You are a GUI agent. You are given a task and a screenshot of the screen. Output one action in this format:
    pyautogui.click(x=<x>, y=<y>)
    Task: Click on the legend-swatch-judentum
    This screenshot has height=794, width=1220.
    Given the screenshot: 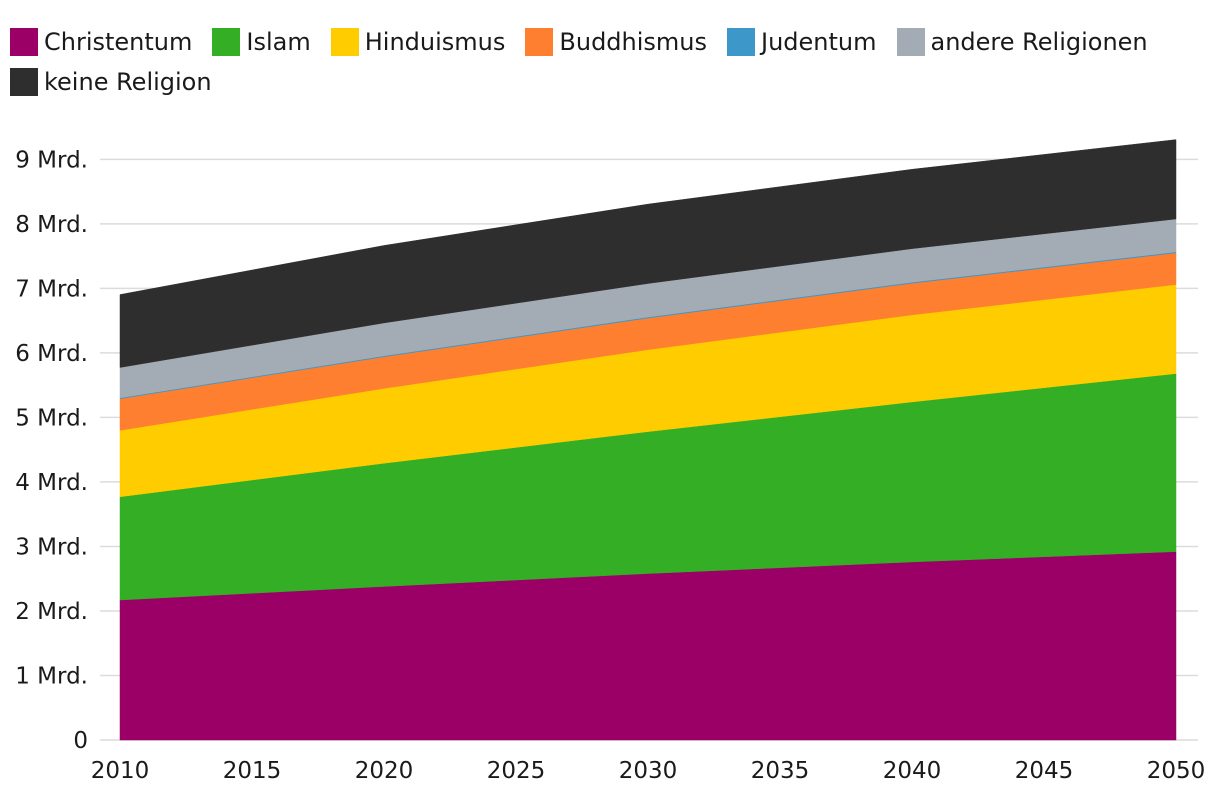 What is the action you would take?
    pyautogui.click(x=741, y=42)
    